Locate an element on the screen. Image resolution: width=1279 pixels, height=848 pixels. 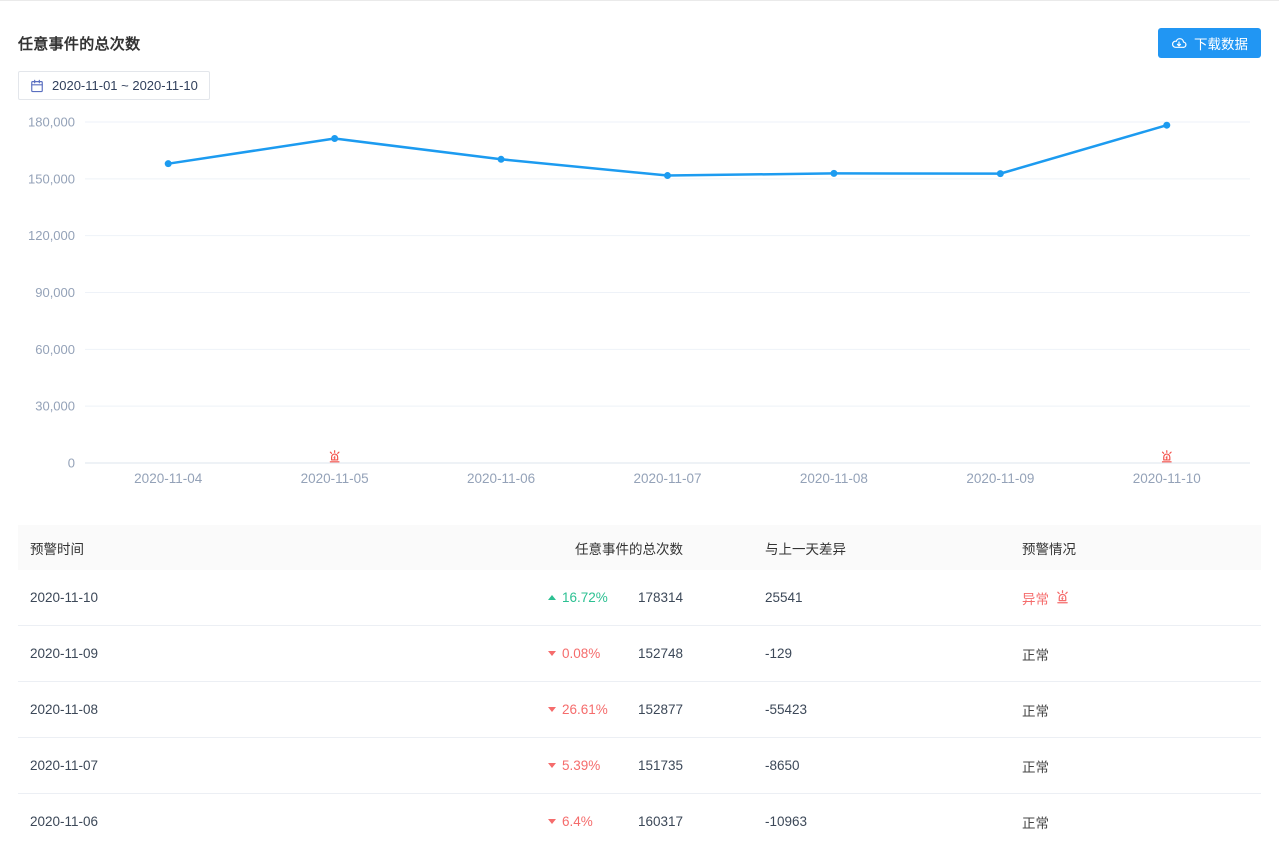
table-row: 2020-11-10 16.72% 178314 25541 异常 is located at coordinates (639, 598).